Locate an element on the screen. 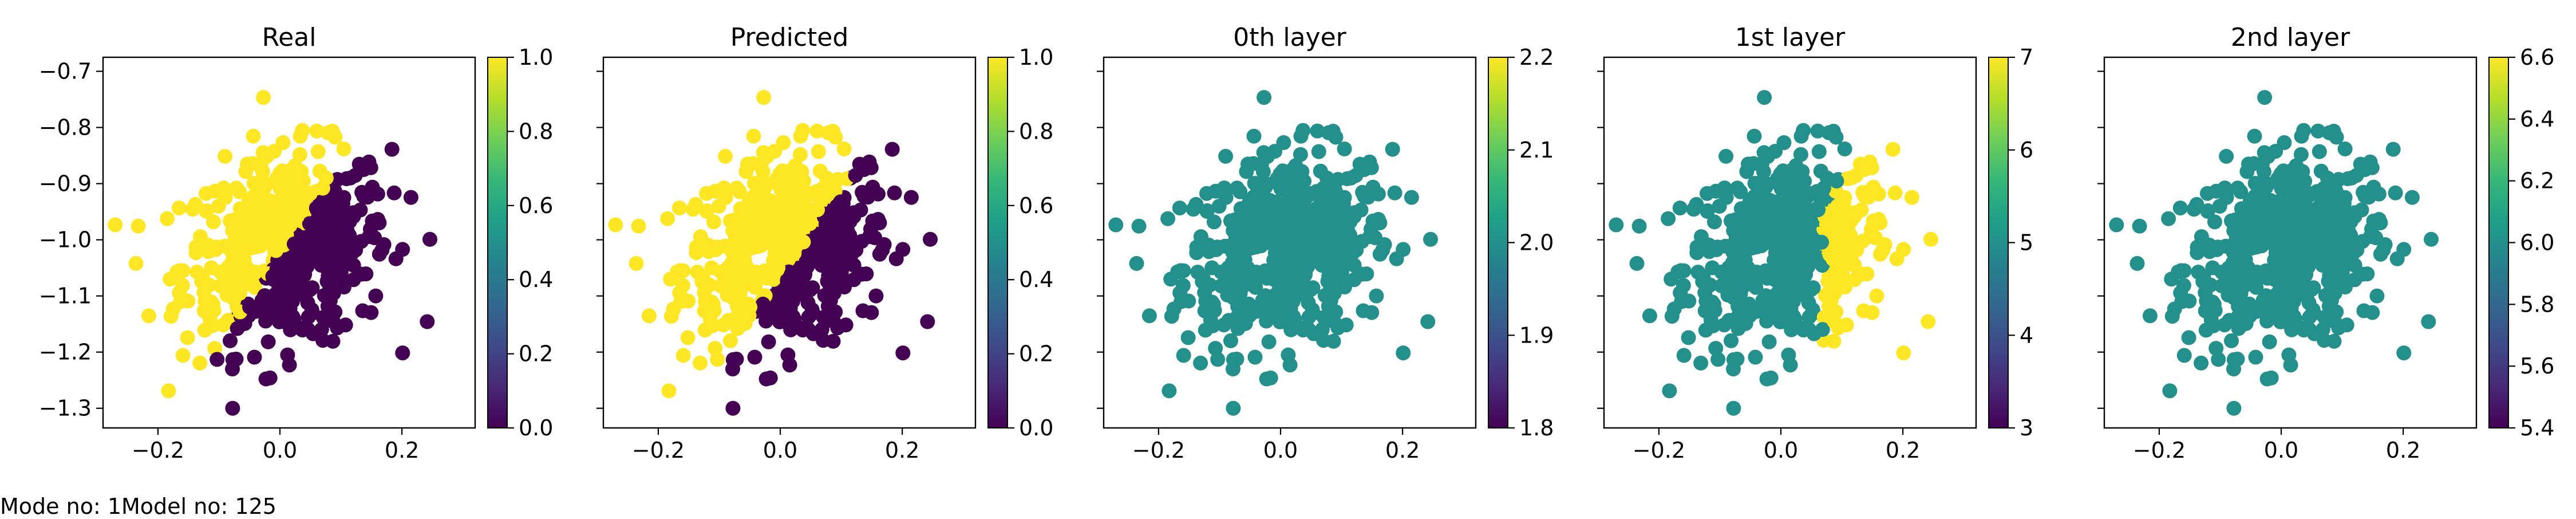 The height and width of the screenshot is (519, 2576). colorbar-tick-label: 6 is located at coordinates (2026, 150).